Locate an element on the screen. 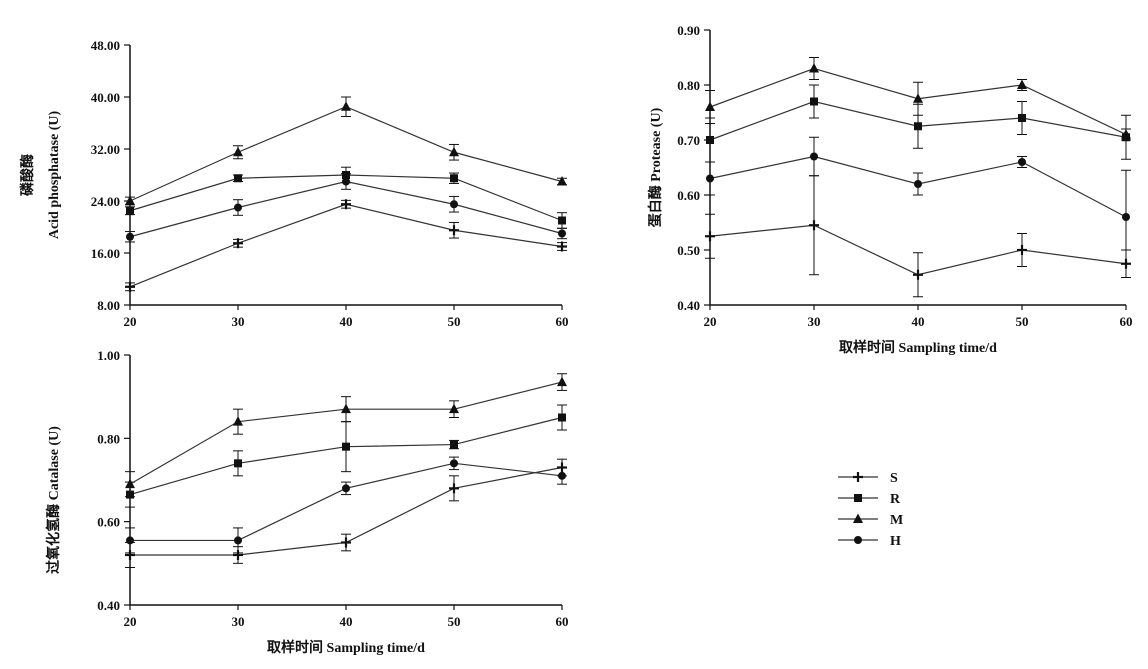 The height and width of the screenshot is (669, 1148). legend-marker-r is located at coordinates (858, 498).